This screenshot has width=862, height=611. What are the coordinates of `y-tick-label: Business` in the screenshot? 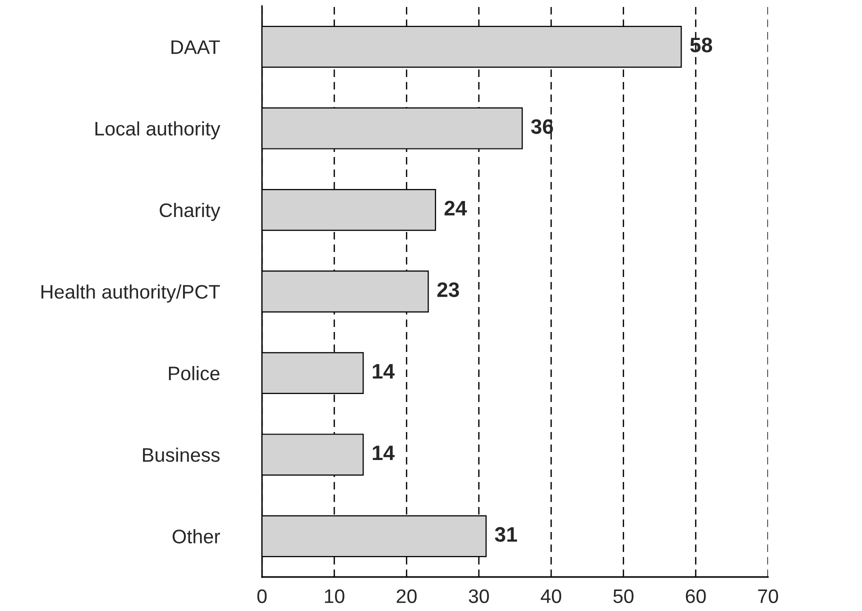 It's located at (181, 455).